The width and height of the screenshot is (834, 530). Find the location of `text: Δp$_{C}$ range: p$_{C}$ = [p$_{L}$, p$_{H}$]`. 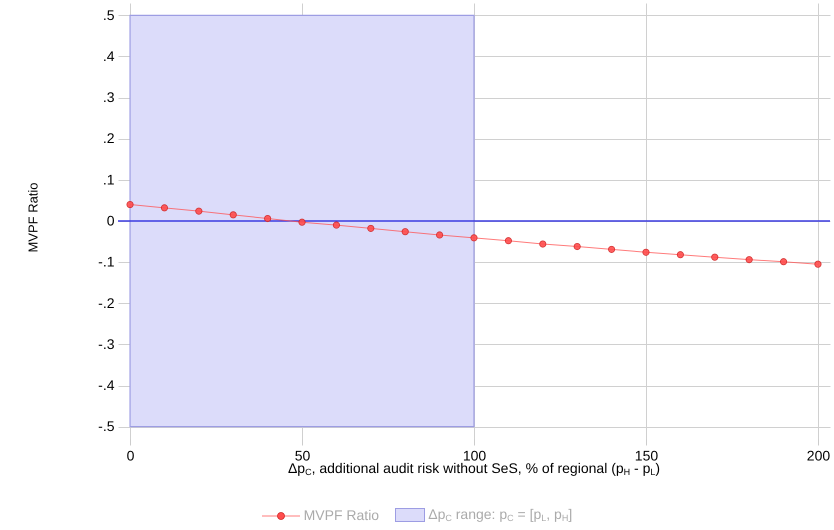

text: Δp$_{C}$ range: p$_{C}$ = [p$_{L}$, p$_{H}$] is located at coordinates (500, 514).